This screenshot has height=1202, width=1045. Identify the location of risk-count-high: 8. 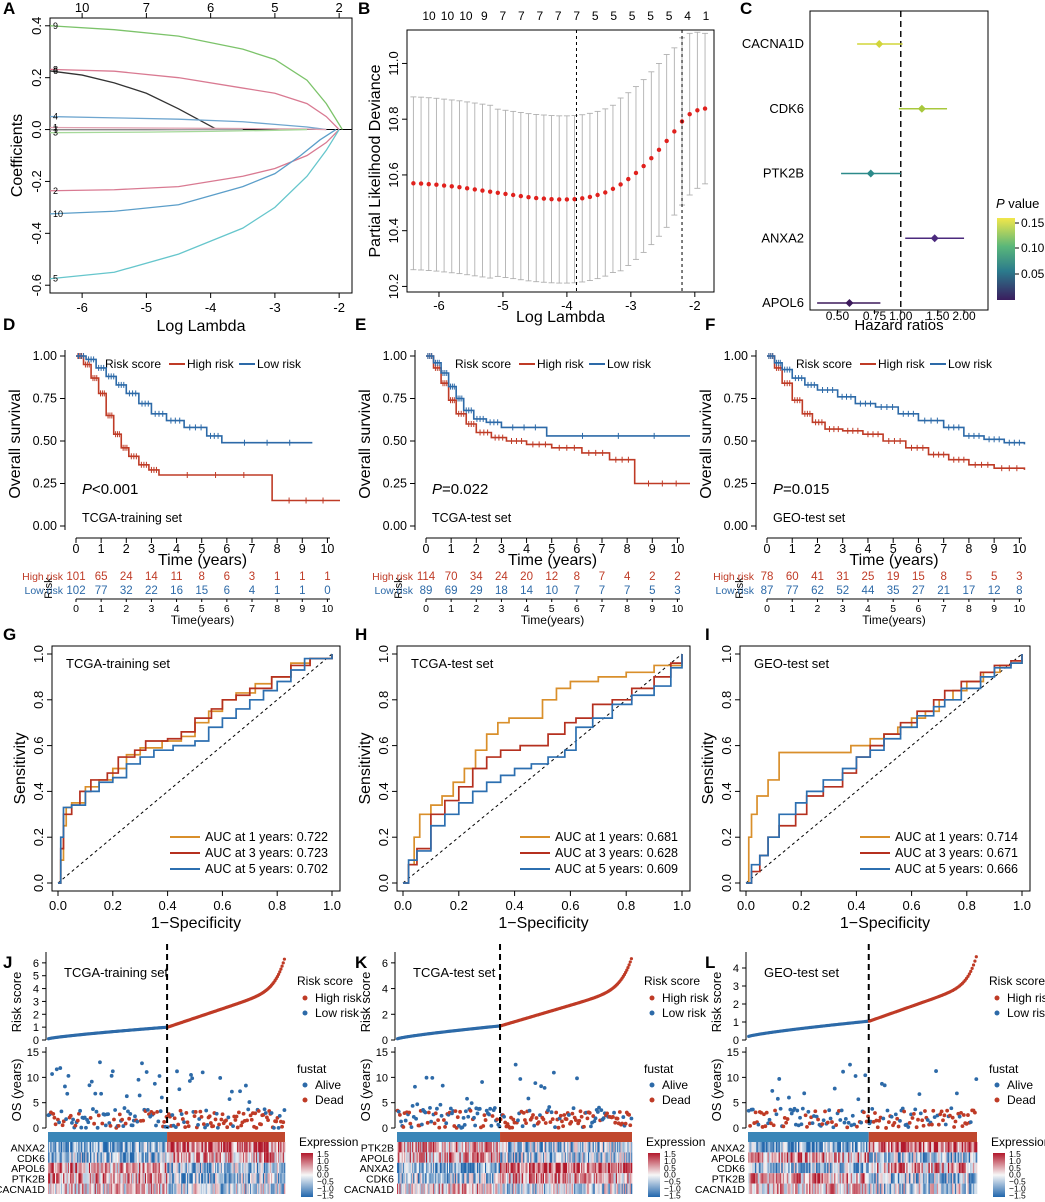
(202, 577).